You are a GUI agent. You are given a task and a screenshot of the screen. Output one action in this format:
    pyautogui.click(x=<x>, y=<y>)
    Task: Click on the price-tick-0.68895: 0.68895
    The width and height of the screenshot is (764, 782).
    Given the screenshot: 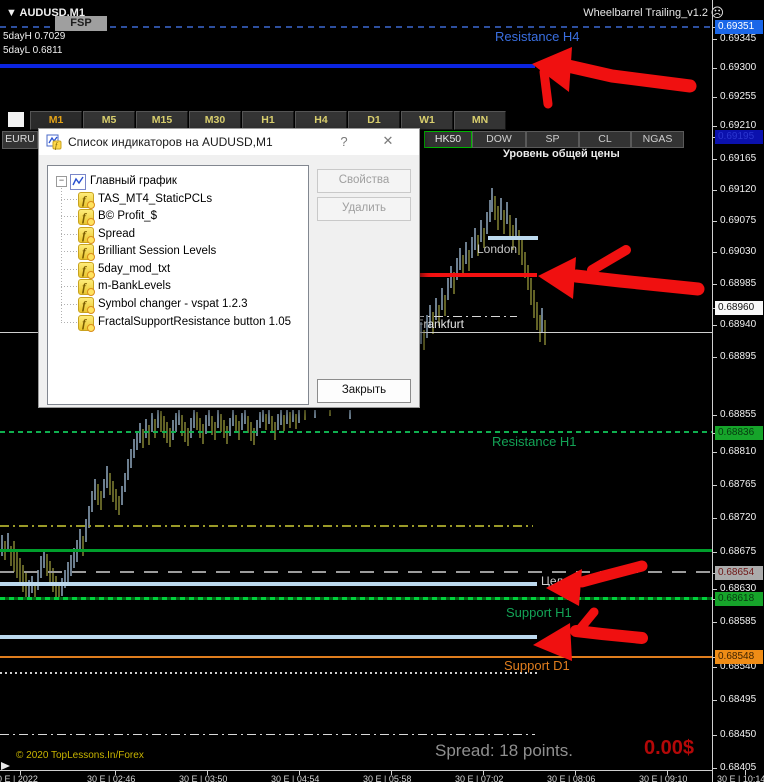 What is the action you would take?
    pyautogui.click(x=738, y=357)
    